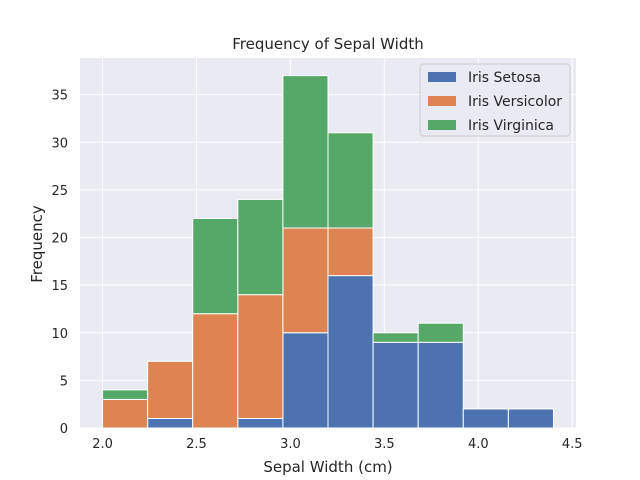 The width and height of the screenshot is (640, 480). I want to click on y-tick-label: 5, so click(64, 381).